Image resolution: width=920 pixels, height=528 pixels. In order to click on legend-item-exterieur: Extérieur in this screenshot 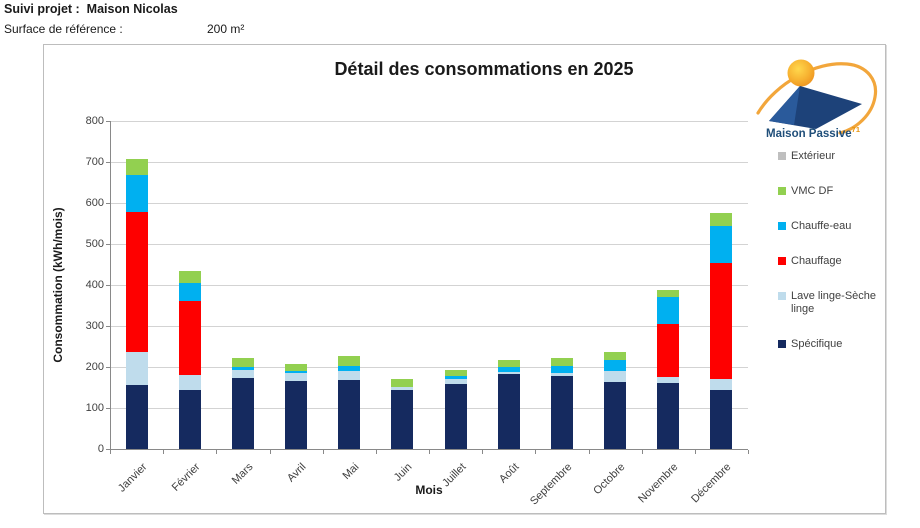, I will do `click(830, 156)`.